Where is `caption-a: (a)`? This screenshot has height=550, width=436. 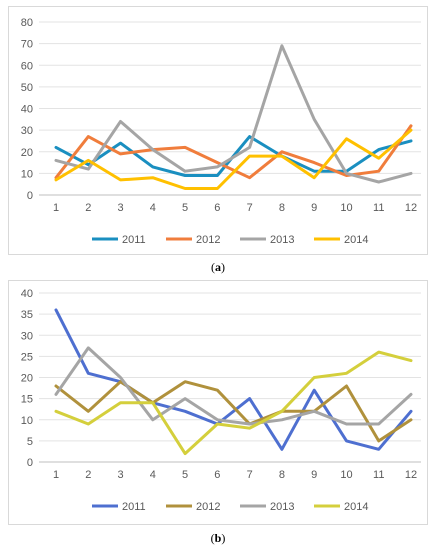
caption-a: (a) is located at coordinates (218, 267).